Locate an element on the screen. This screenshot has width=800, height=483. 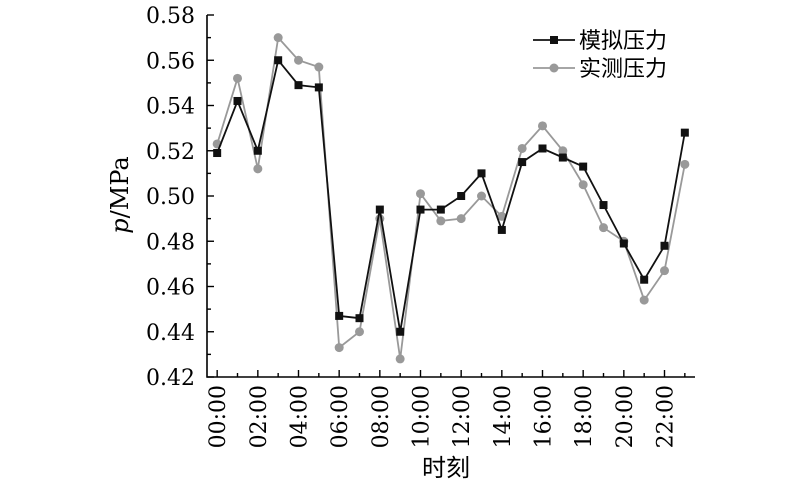
legend-label: 实测压力 is located at coordinates (623, 69).